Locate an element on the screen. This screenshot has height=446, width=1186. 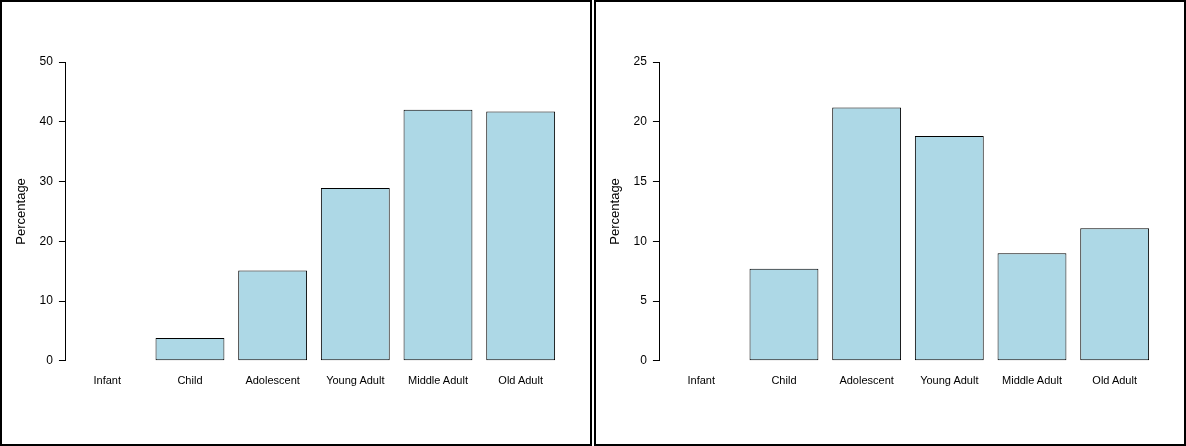
y-tick-label: 25 is located at coordinates (640, 61).